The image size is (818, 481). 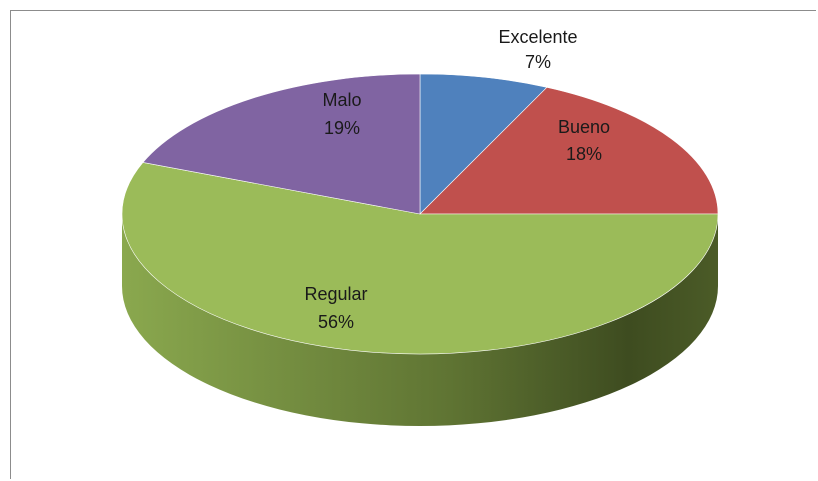 What do you see at coordinates (335, 294) in the screenshot?
I see `slice-label-regular: Regular` at bounding box center [335, 294].